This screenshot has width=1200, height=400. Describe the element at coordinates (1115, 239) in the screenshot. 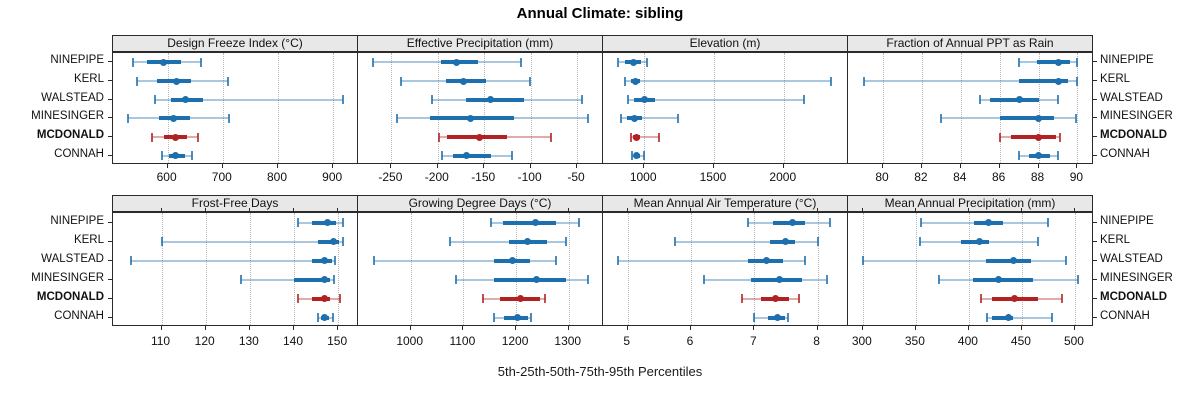

I see `site-label: KERL` at that location.